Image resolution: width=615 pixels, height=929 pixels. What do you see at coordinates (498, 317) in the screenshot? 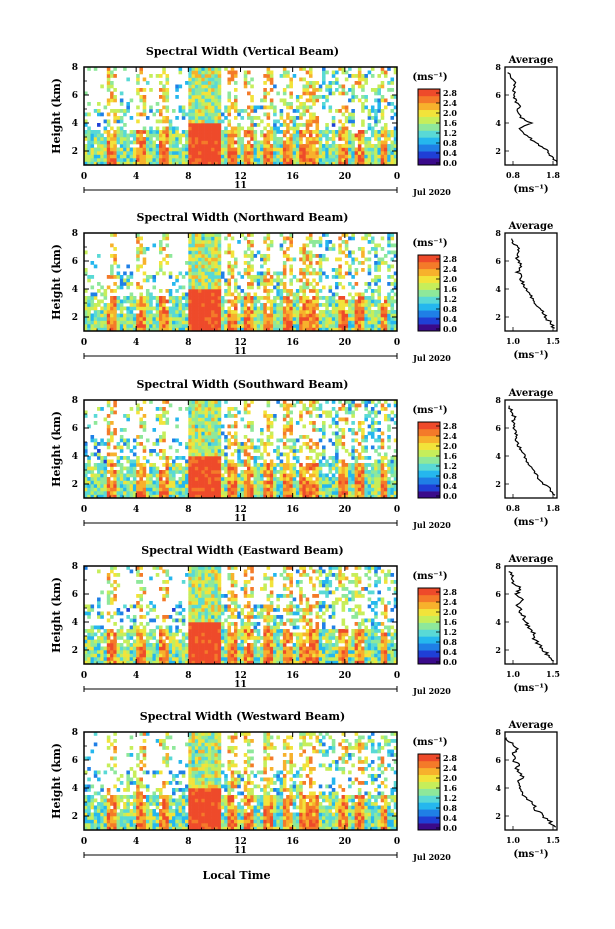
I see `average-y-tick-label: 2` at bounding box center [498, 317].